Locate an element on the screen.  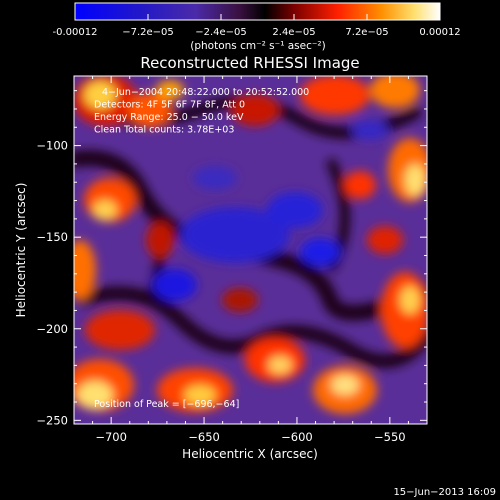
y-axis-label: Heliocentric Y (arcsec) is located at coordinates (21, 250).